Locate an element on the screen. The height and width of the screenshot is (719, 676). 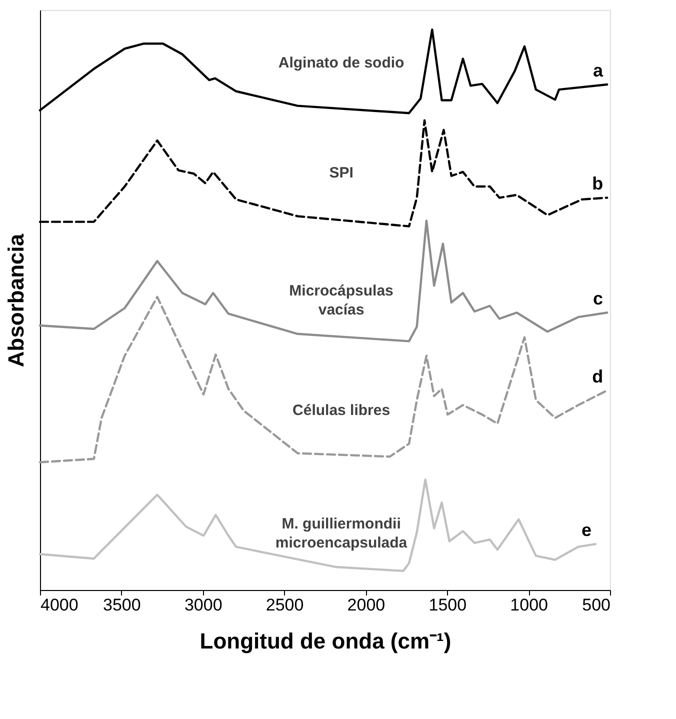
x-tick-label: 2000 is located at coordinates (366, 605).